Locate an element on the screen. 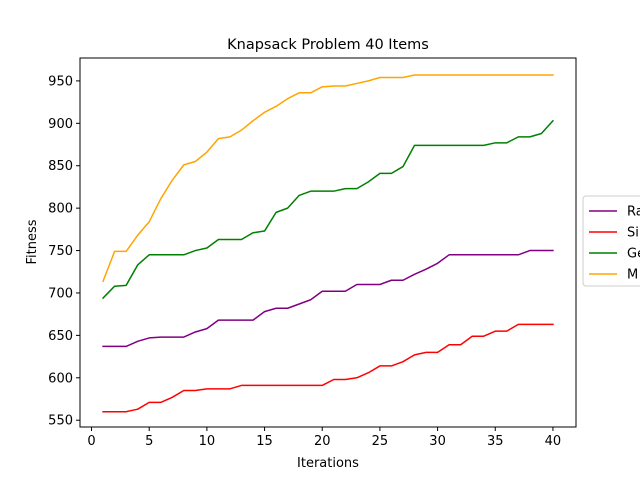 Image resolution: width=640 pixels, height=480 pixels. y-tick-label: 800 is located at coordinates (60, 209).